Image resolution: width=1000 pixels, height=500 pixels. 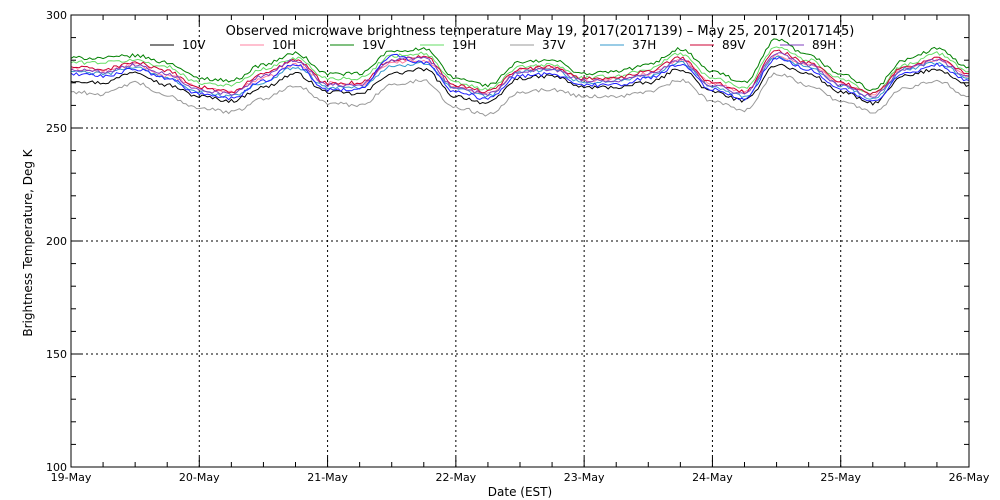 I want to click on series-line-19v, so click(x=520, y=65).